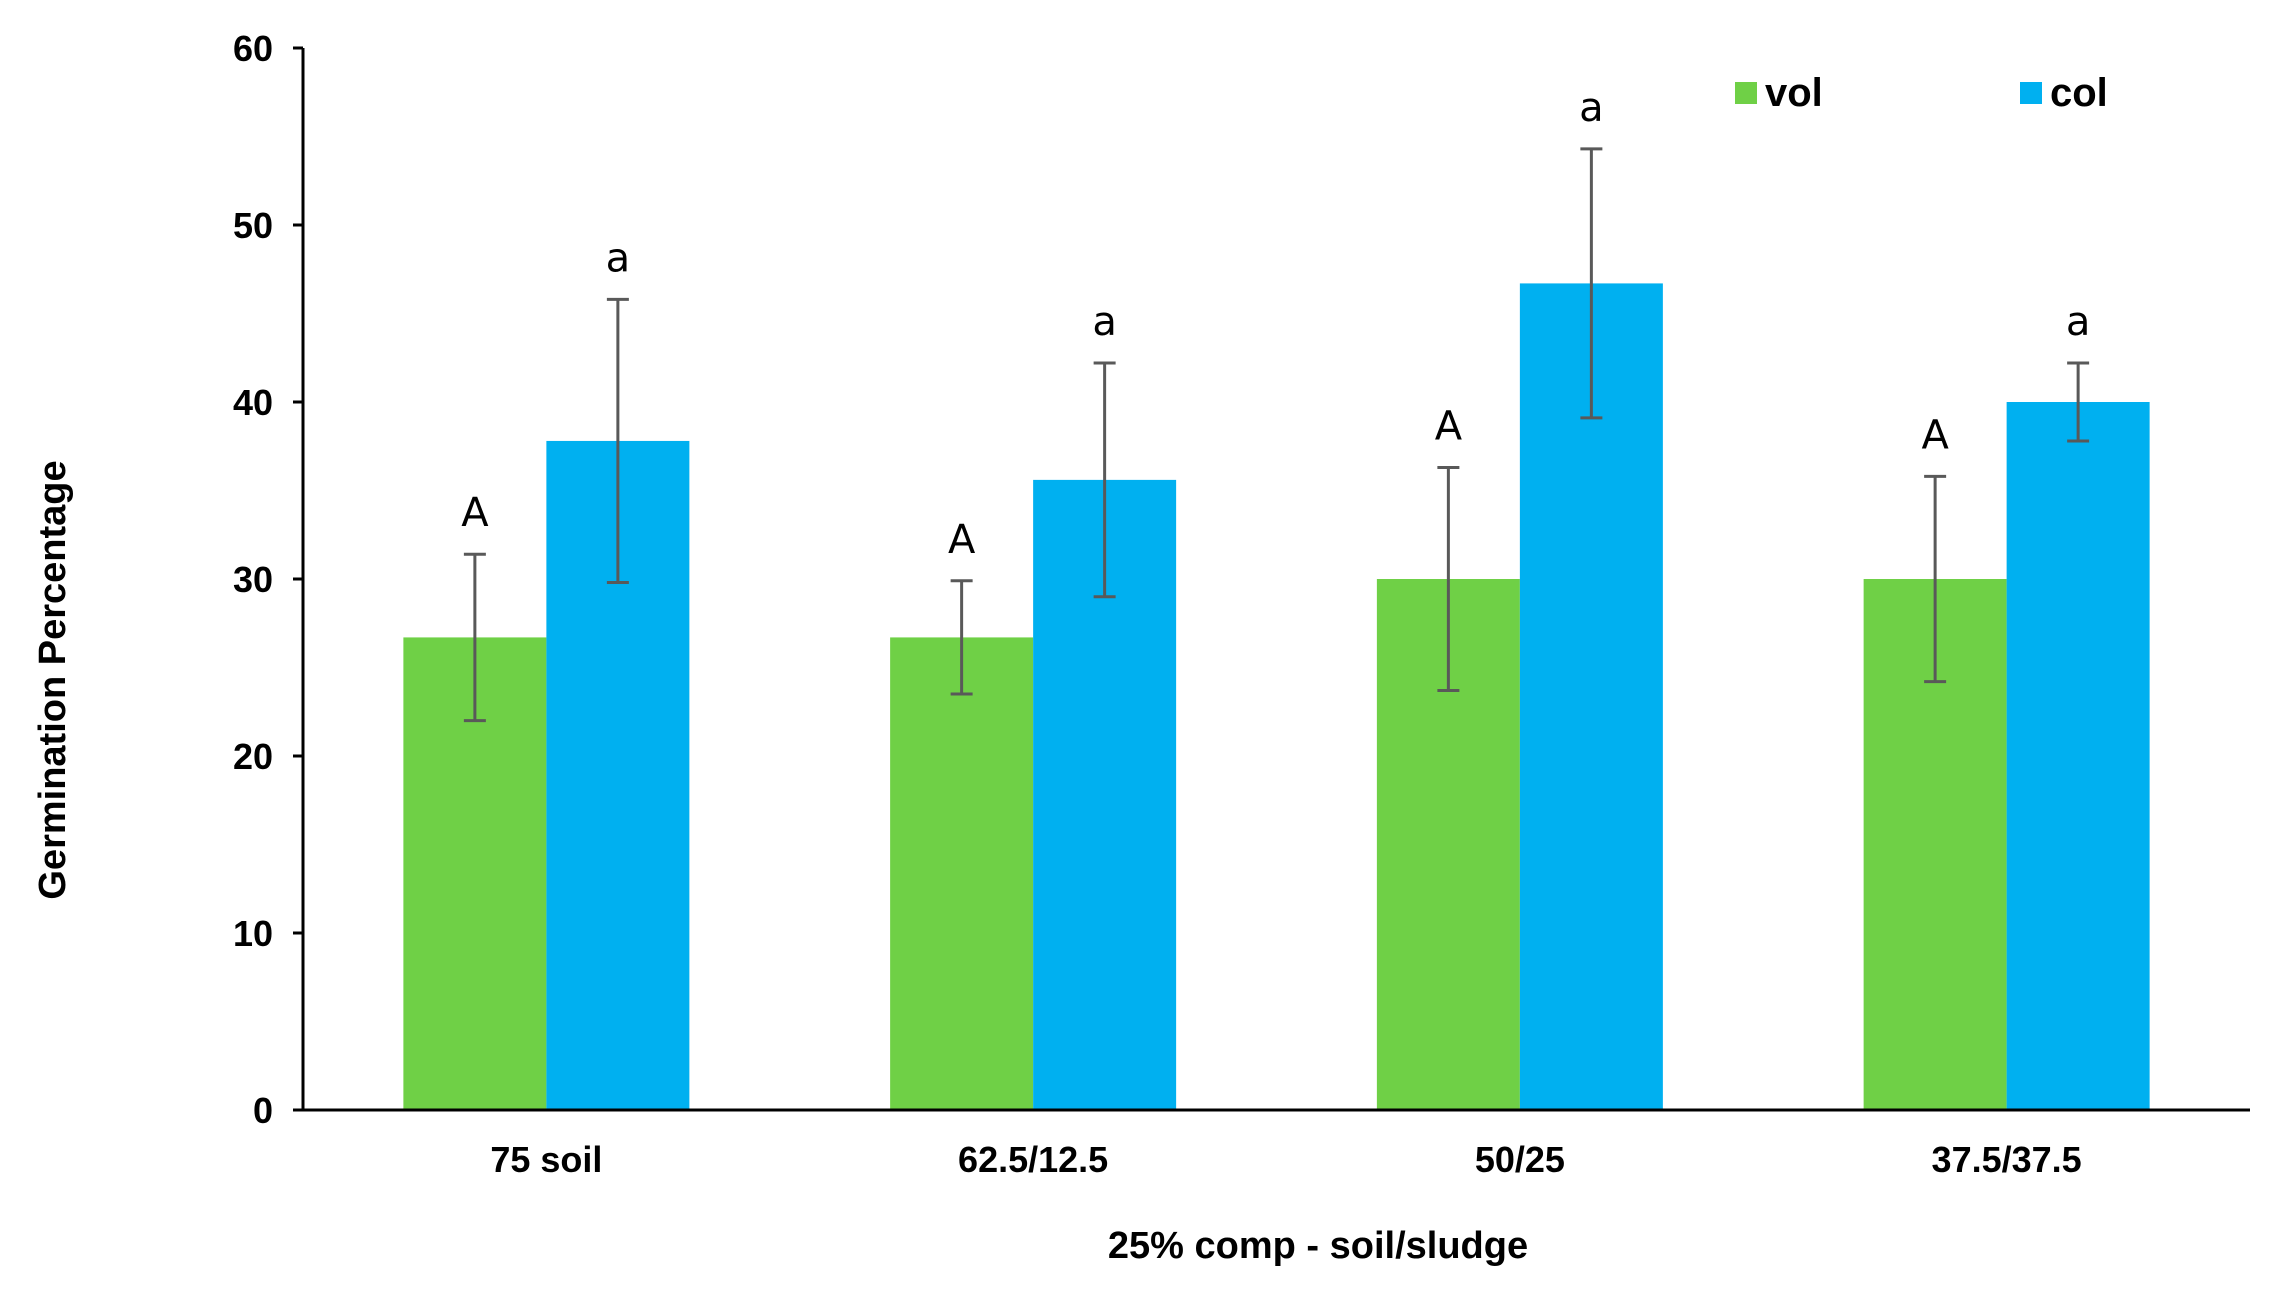 Image resolution: width=2296 pixels, height=1294 pixels. What do you see at coordinates (253, 579) in the screenshot?
I see `y-tick-label: 30` at bounding box center [253, 579].